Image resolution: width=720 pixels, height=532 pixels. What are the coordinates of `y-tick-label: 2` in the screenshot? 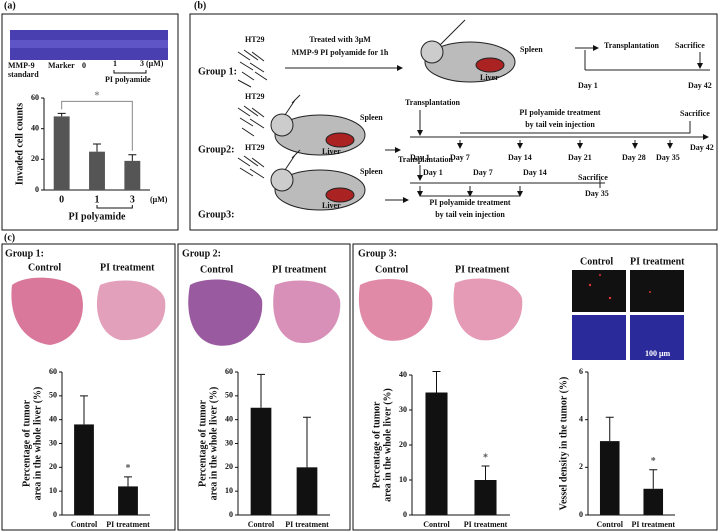 It's located at (581, 466).